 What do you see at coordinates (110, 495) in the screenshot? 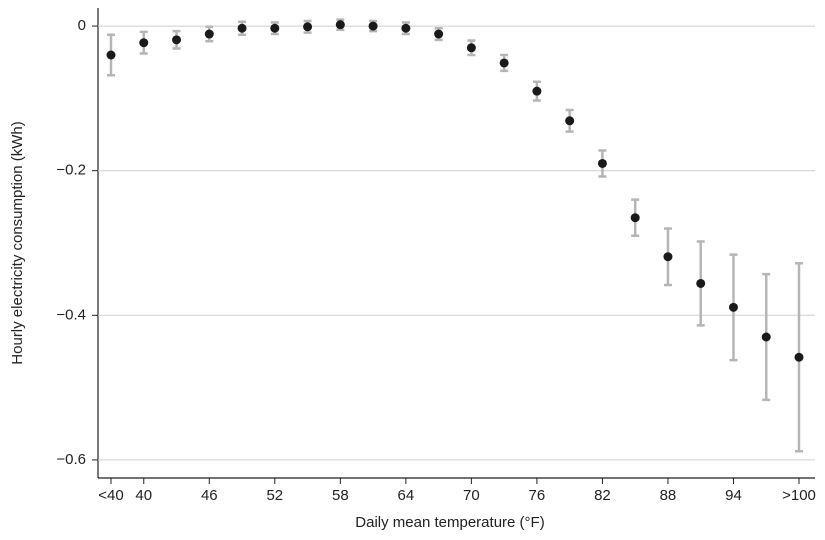
I see `x-tick-label: <40` at bounding box center [110, 495].